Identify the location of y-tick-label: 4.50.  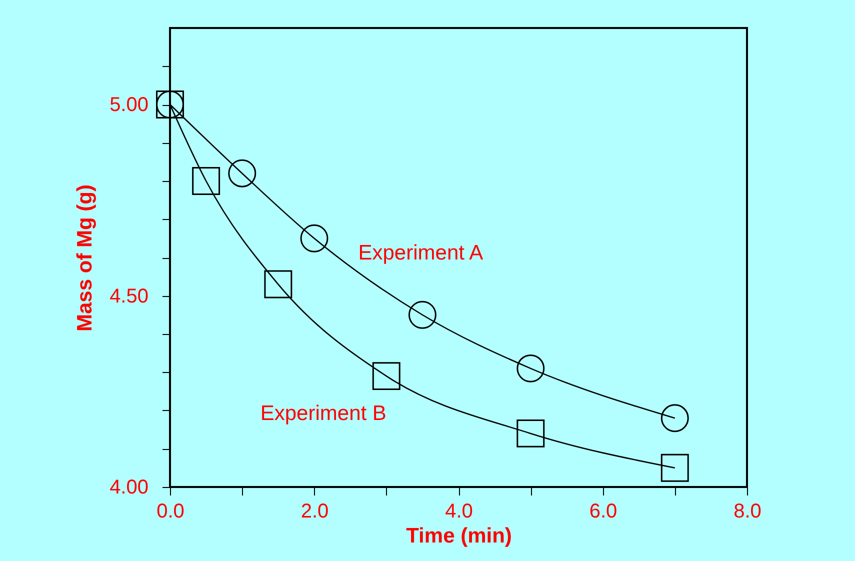
(129, 296).